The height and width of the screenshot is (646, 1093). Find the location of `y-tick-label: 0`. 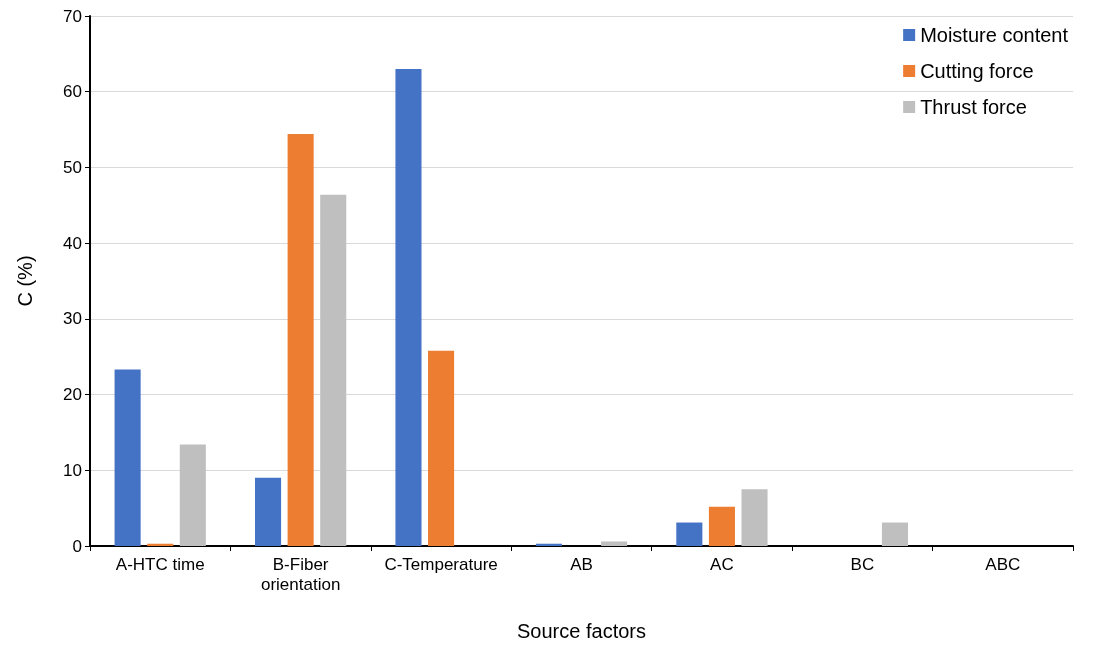

y-tick-label: 0 is located at coordinates (77, 546).